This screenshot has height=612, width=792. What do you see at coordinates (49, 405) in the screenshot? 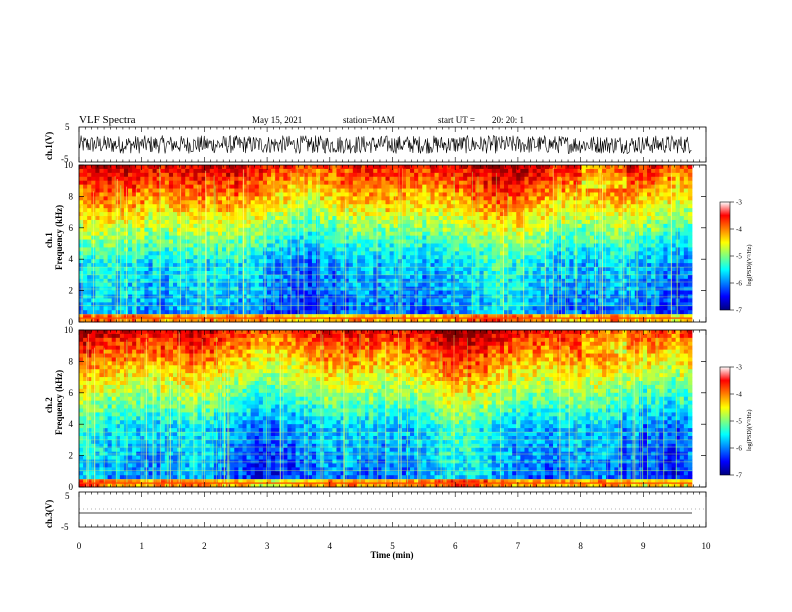
I see `ch2-spec-ylabel-a: ch.2` at bounding box center [49, 405].